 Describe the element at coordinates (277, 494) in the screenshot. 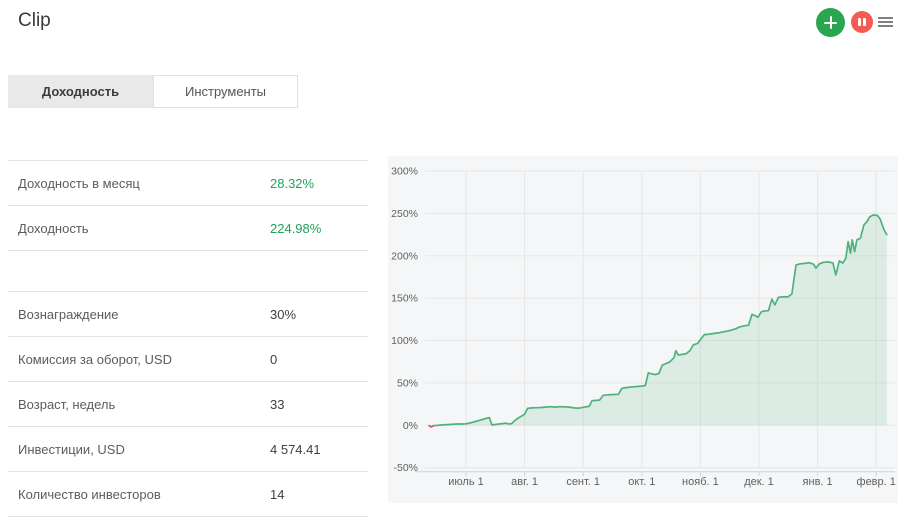

I see `stat-value: 14` at that location.